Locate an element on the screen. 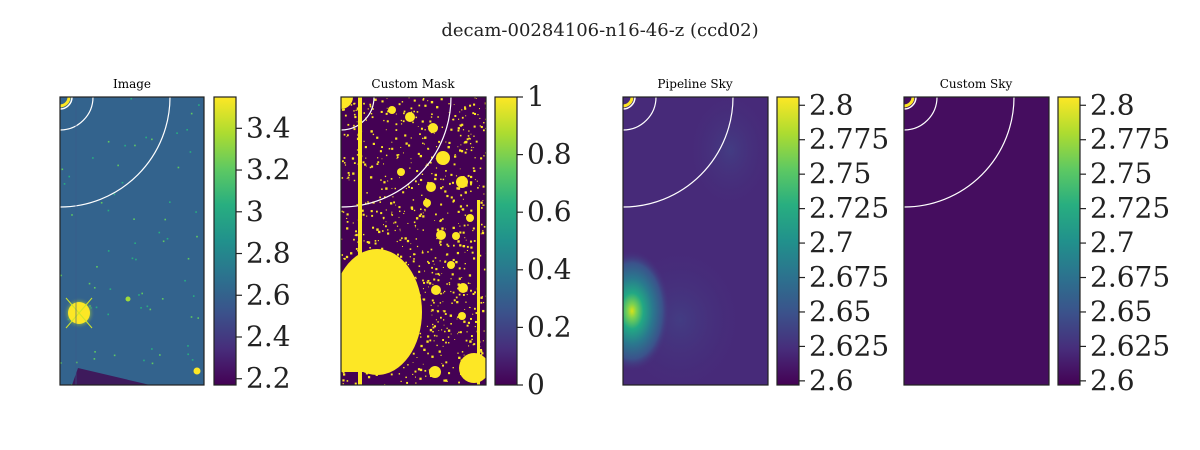 This screenshot has width=1200, height=450. colorbar-tick-label: 2.2 is located at coordinates (268, 378).